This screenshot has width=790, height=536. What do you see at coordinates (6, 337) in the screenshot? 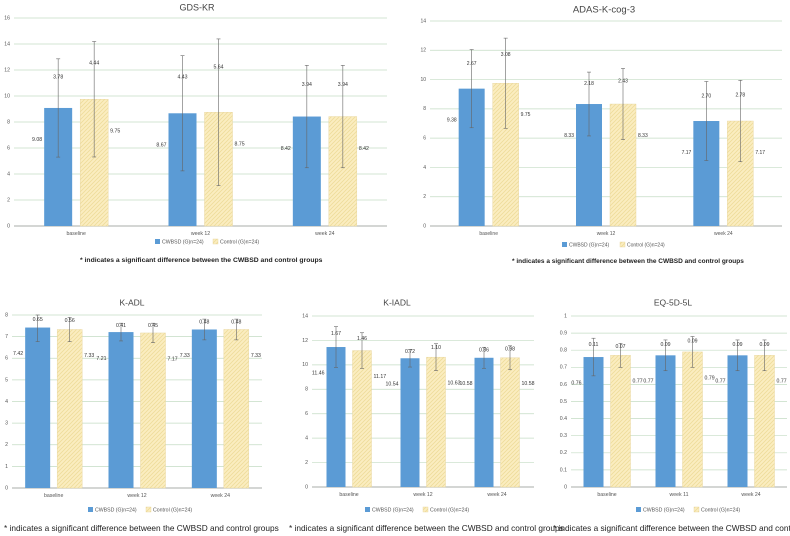
I see `y-tick-label: 7` at bounding box center [6, 337].